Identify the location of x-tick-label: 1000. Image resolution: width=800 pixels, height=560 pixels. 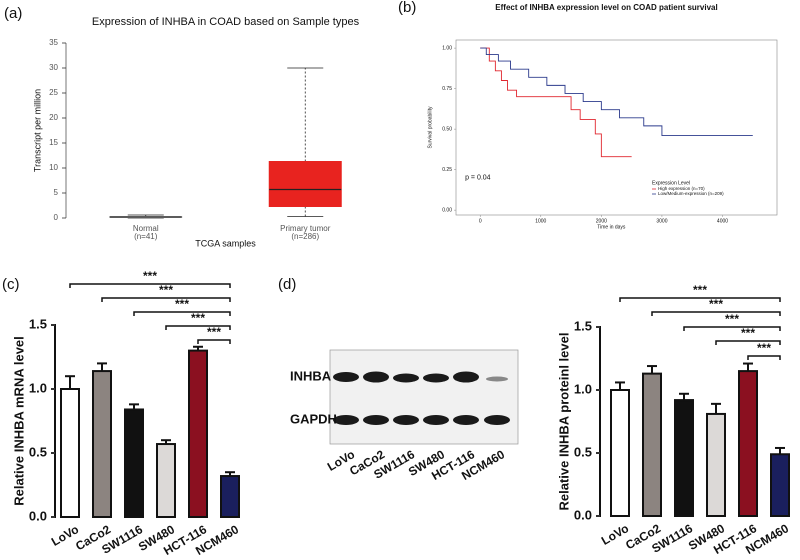
(540, 221).